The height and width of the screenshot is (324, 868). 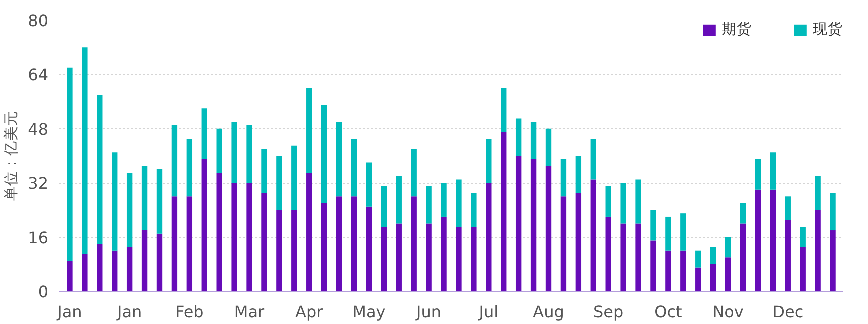 What do you see at coordinates (788, 312) in the screenshot?
I see `x-tick-label: Dec` at bounding box center [788, 312].